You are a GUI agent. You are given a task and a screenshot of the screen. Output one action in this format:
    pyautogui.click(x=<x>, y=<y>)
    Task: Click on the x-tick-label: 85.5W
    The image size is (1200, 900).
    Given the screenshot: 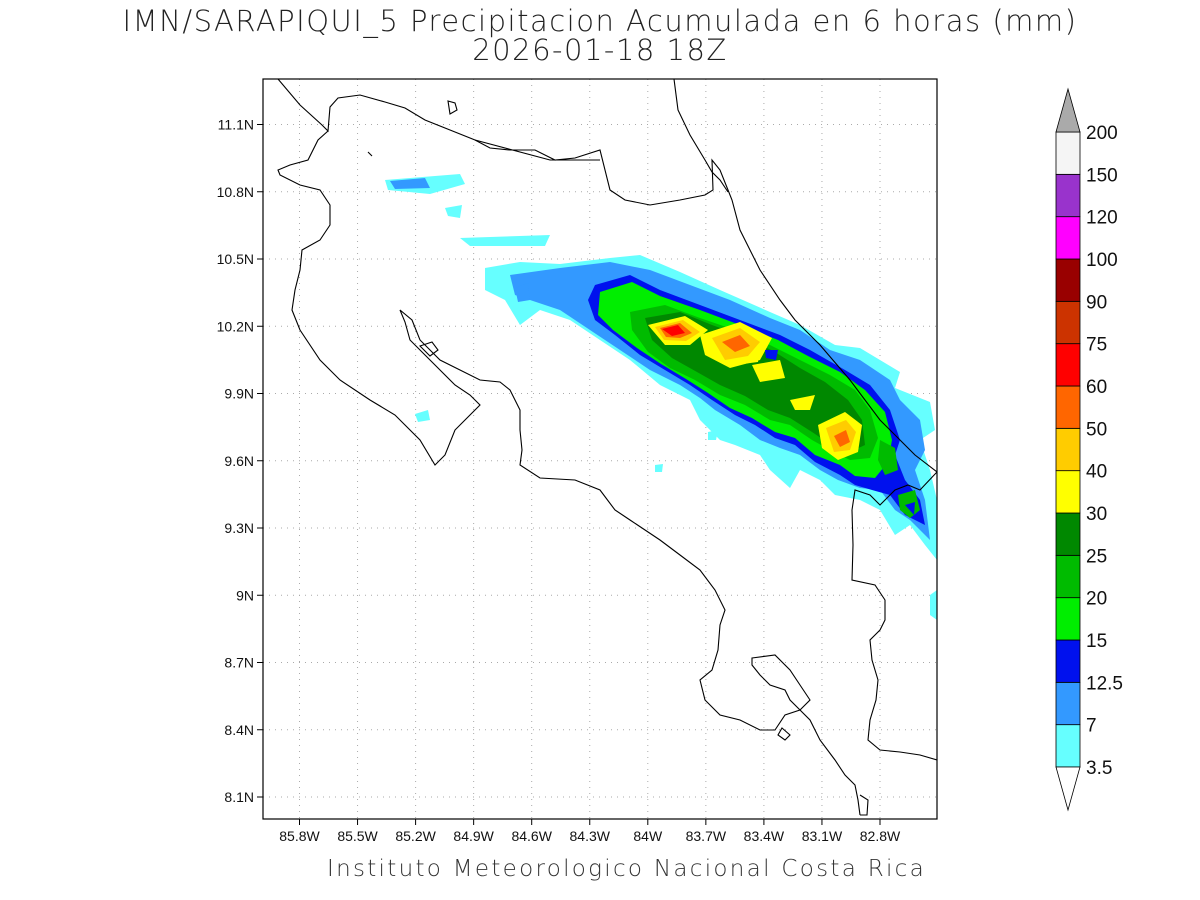 What is the action you would take?
    pyautogui.click(x=357, y=836)
    